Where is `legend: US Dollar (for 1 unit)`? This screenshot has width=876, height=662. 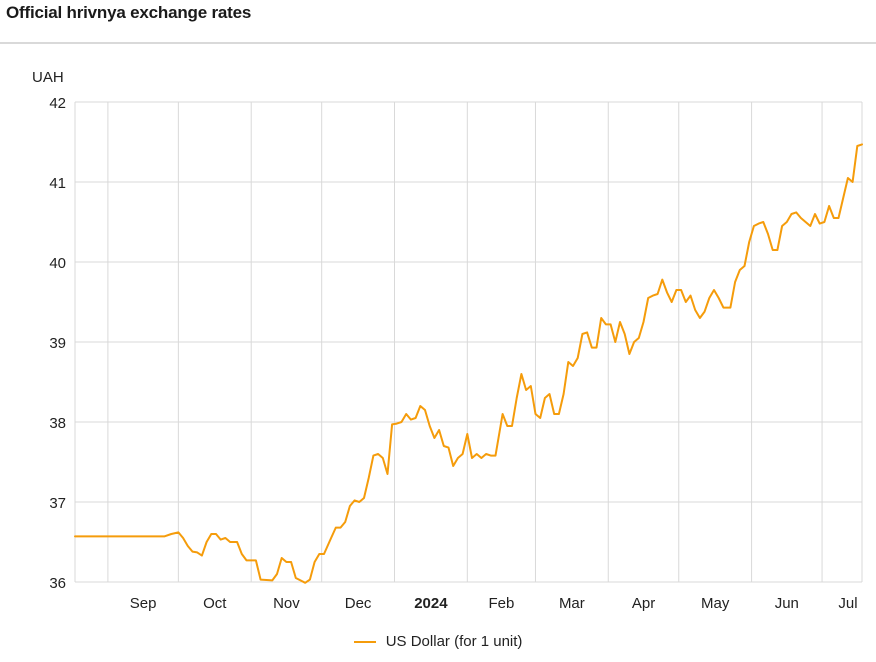
legend: US Dollar (for 1 unit) is located at coordinates (438, 641).